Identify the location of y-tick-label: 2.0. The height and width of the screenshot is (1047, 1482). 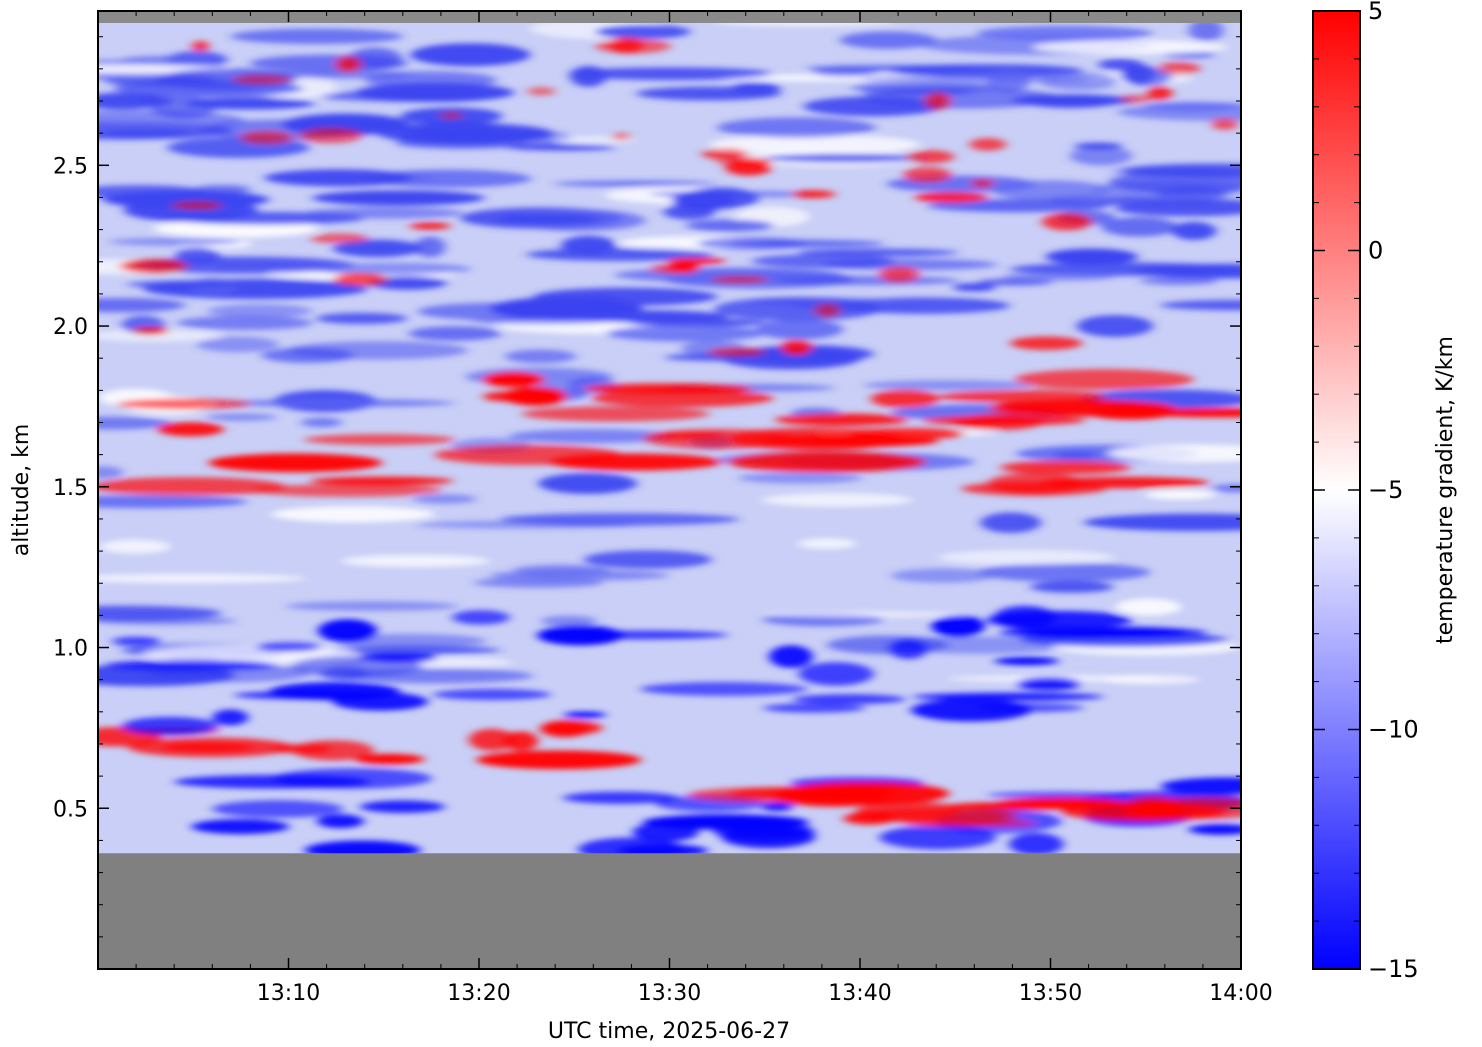
(70, 327).